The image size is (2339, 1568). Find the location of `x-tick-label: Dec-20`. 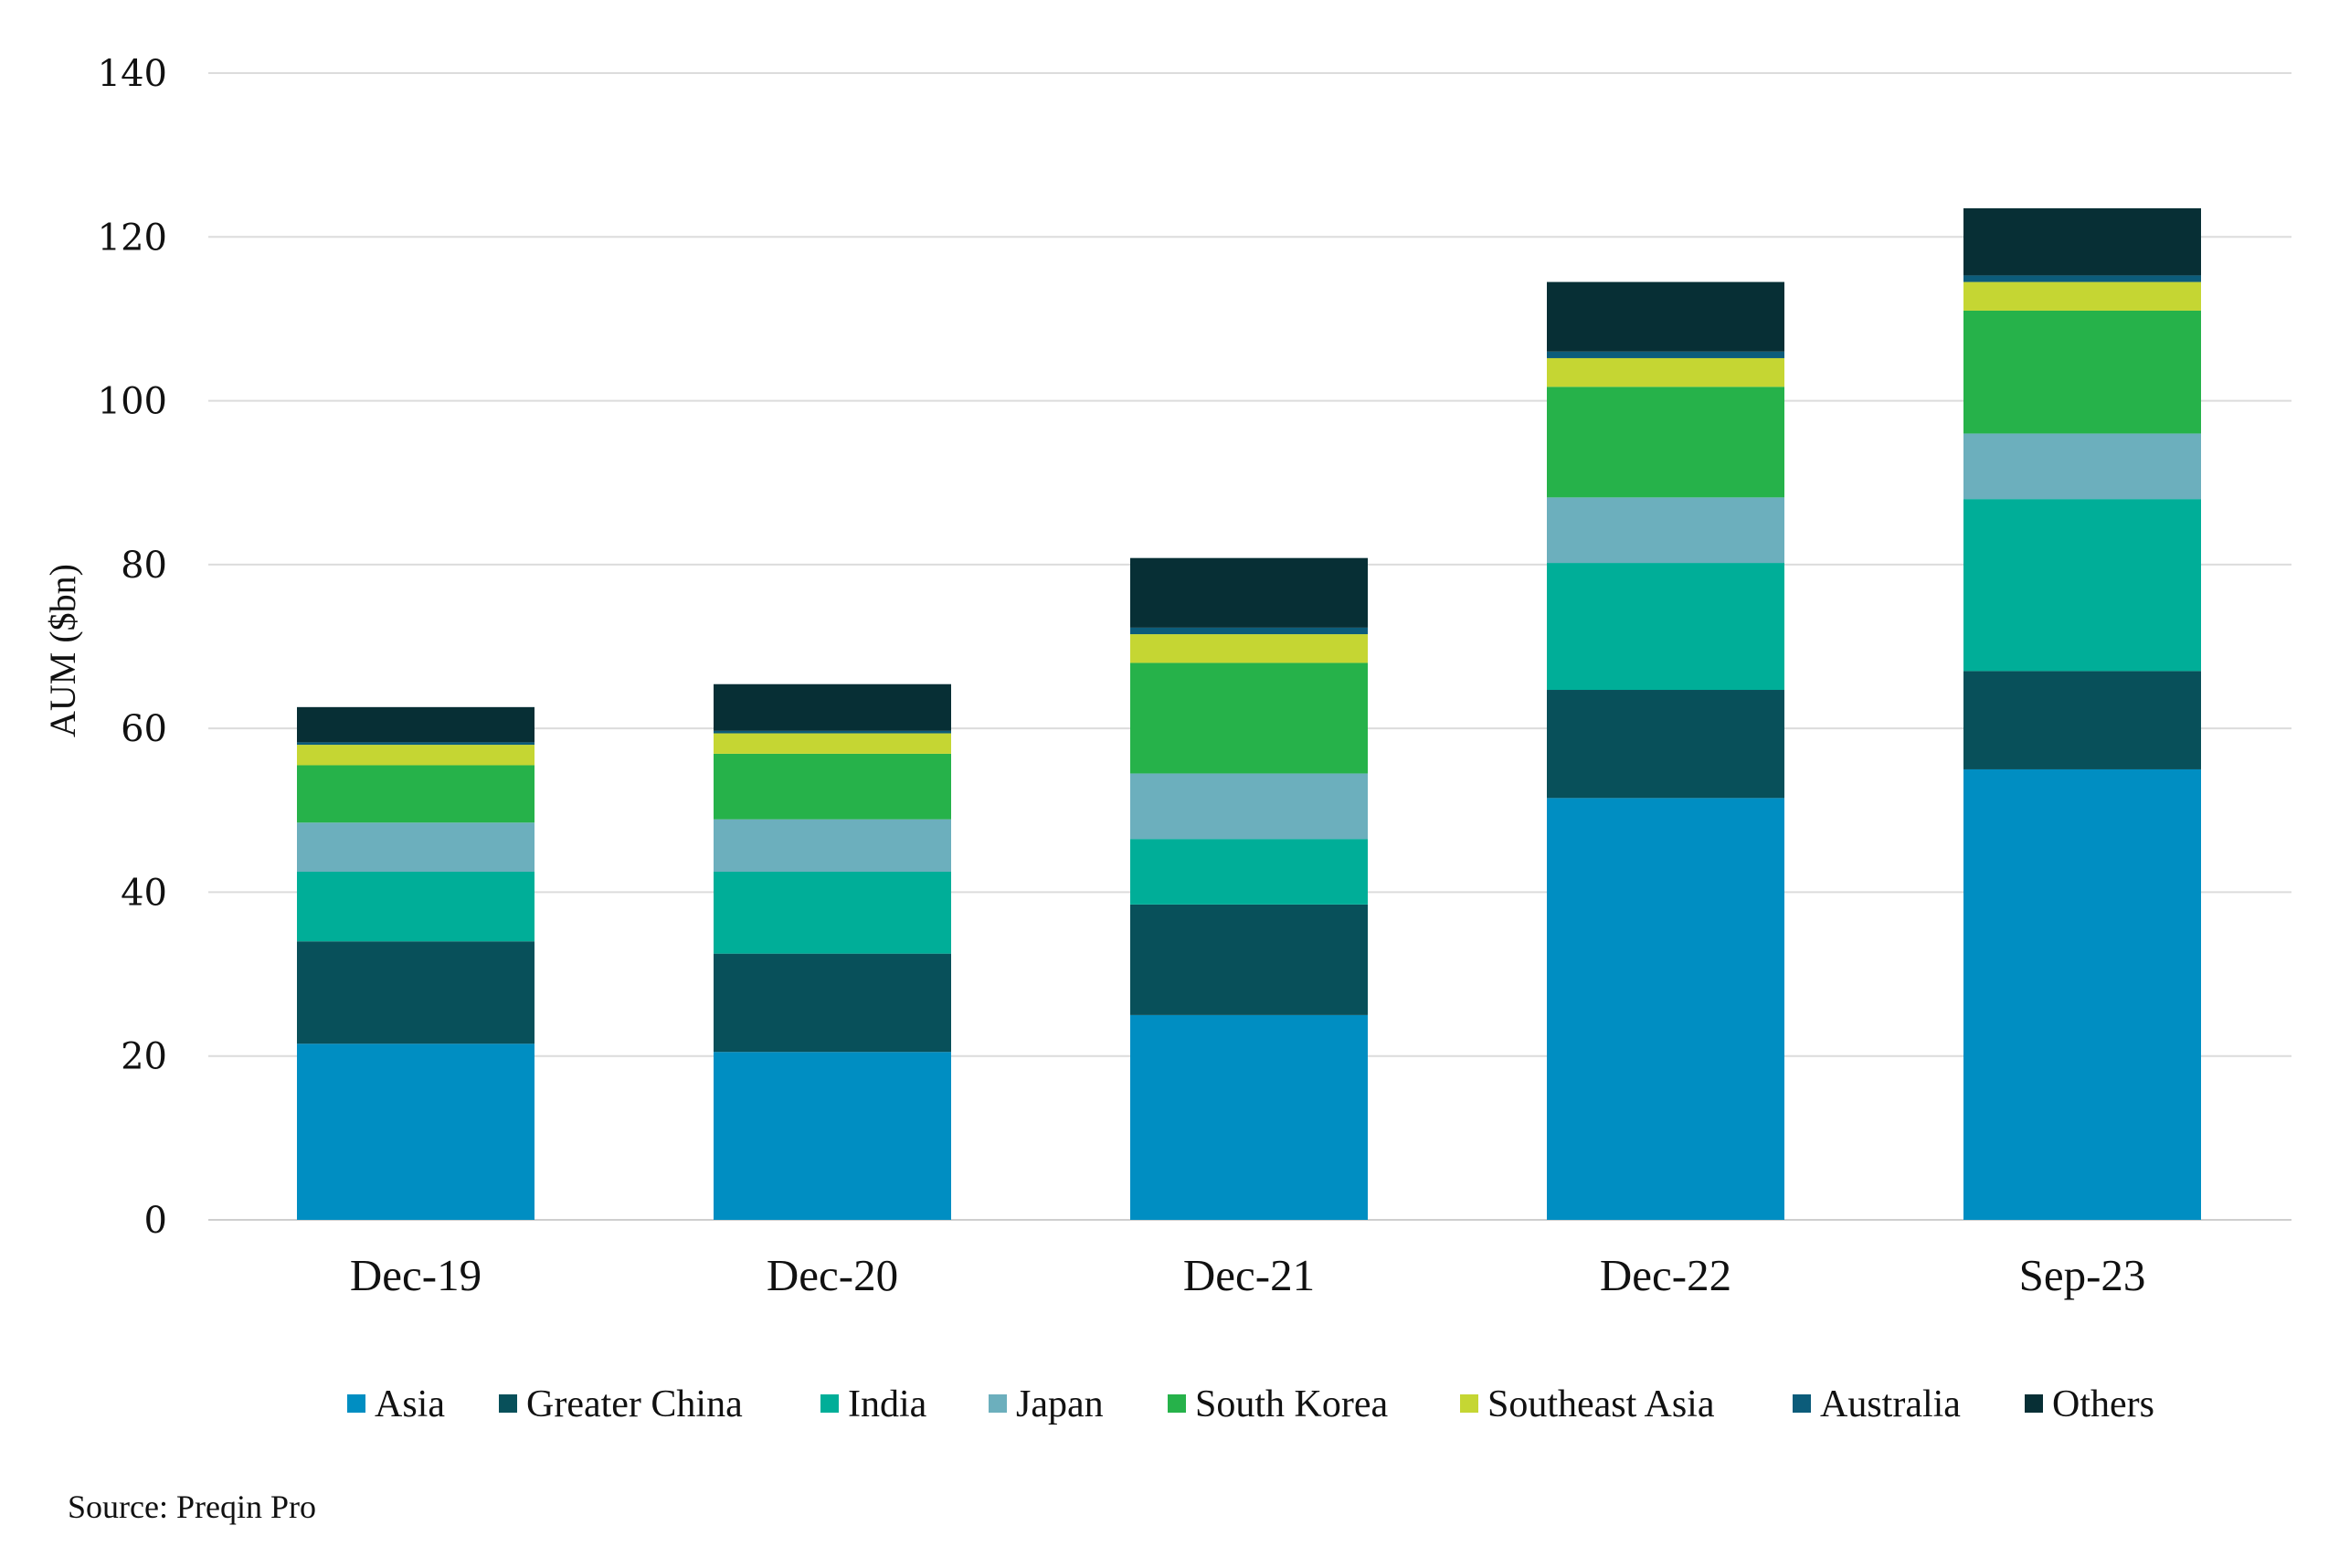

x-tick-label: Dec-20 is located at coordinates (833, 1275).